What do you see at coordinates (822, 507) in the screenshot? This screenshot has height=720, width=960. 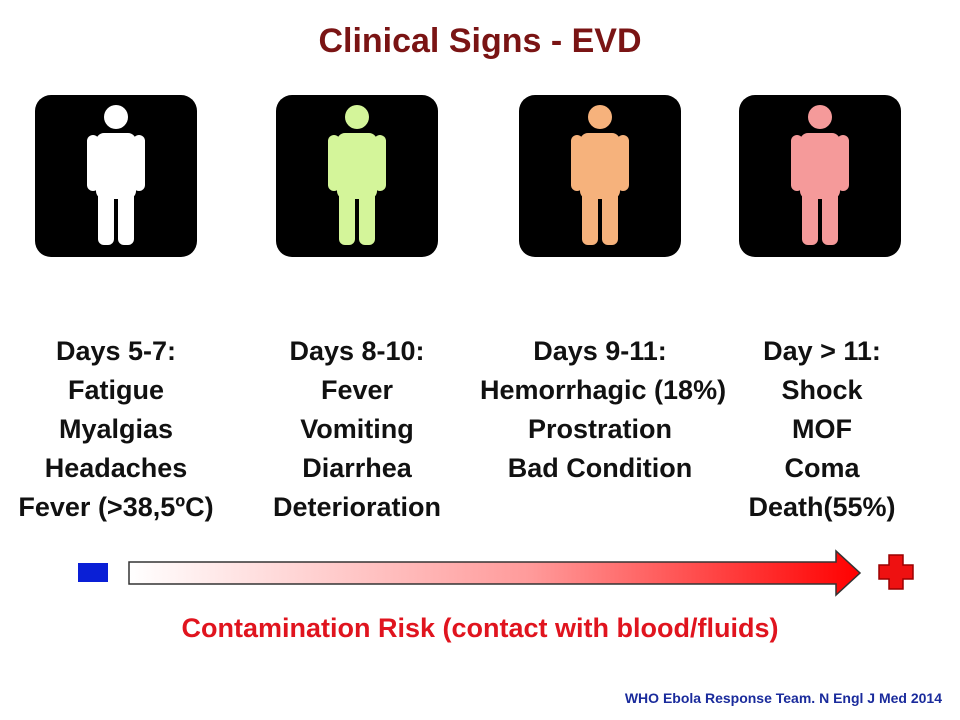 I see `sign-item: Death(55%)` at bounding box center [822, 507].